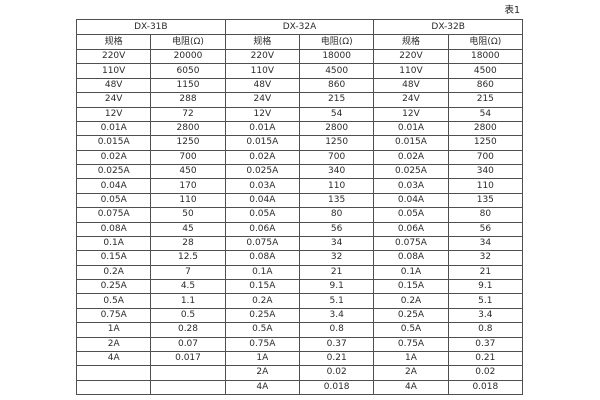 The image size is (600, 400). What do you see at coordinates (188, 315) in the screenshot?
I see `resistance-cell: 0.5` at bounding box center [188, 315].